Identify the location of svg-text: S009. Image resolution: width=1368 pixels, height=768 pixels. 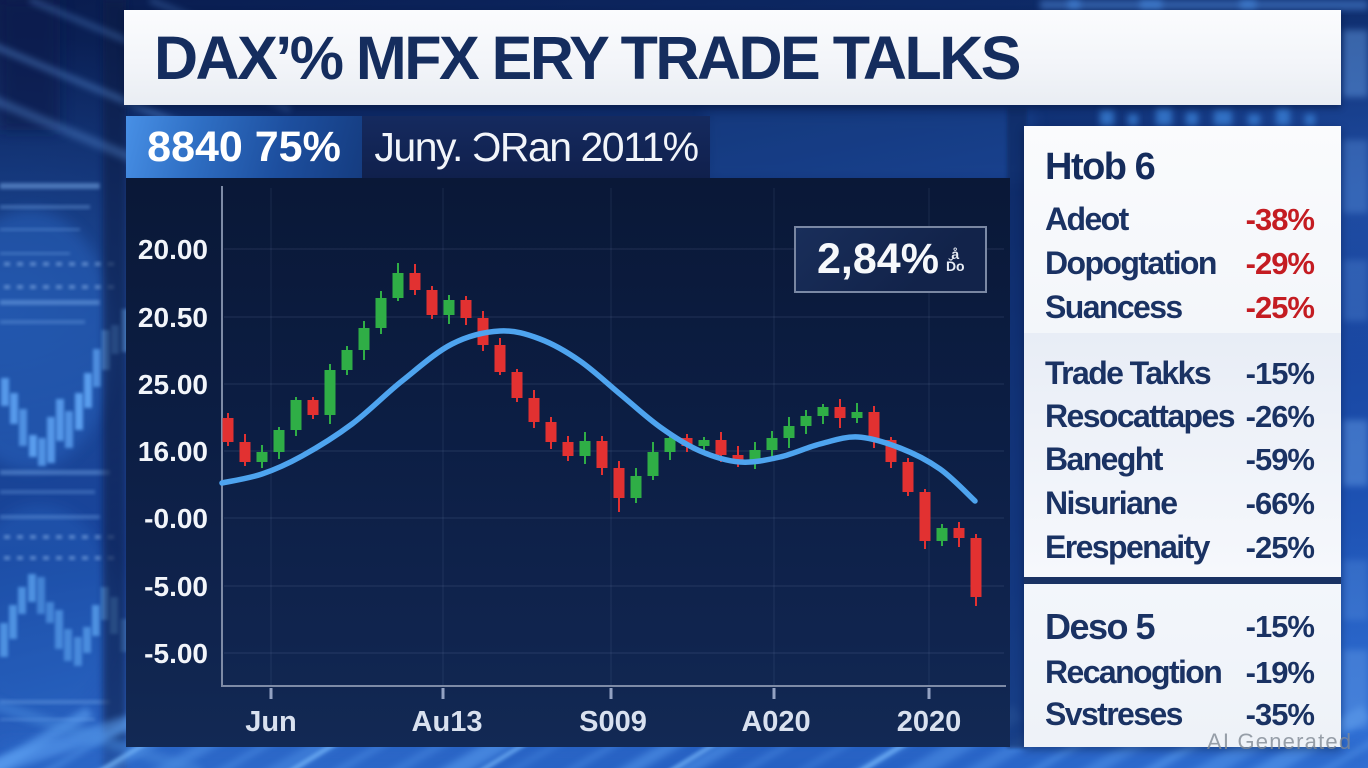
(613, 722).